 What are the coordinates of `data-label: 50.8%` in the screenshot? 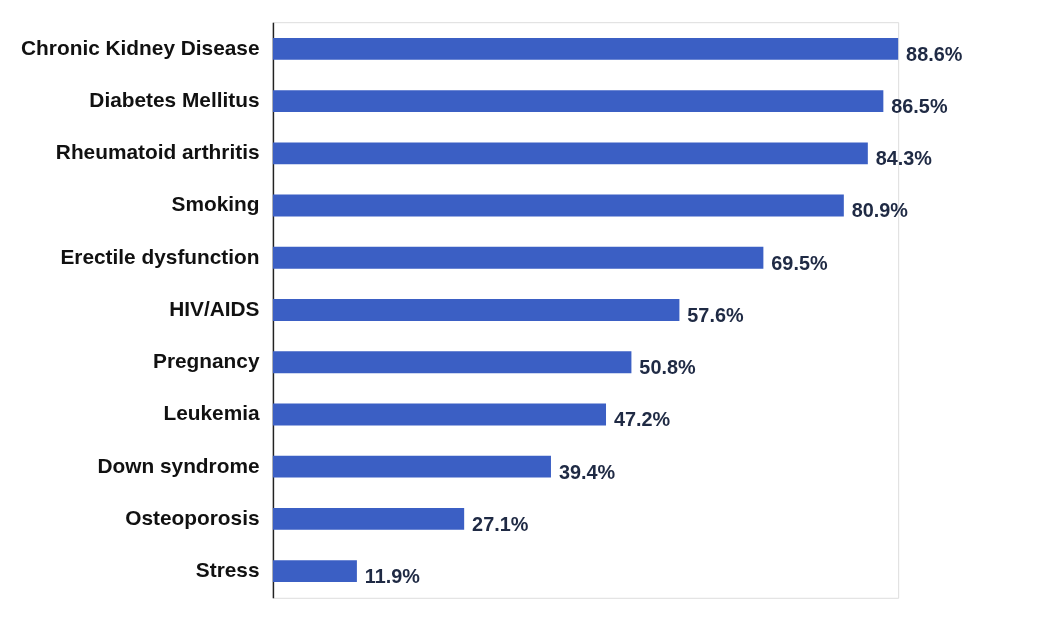 It's located at (667, 367).